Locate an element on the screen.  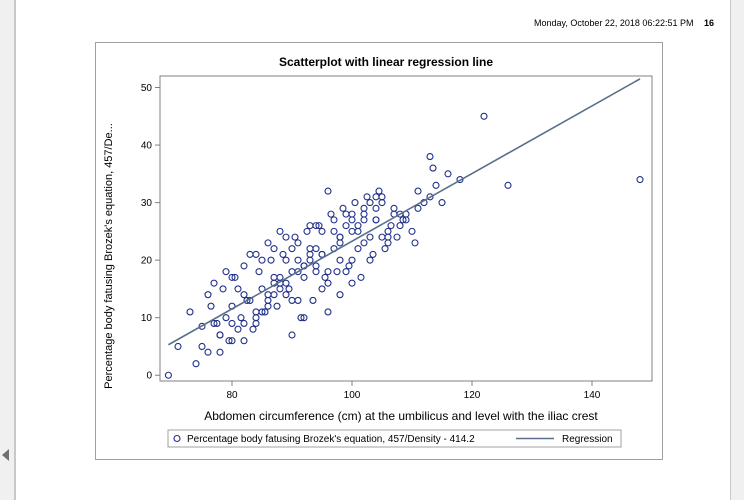
timestamp: Monday, October 22, 2018 06:22:51 PM is located at coordinates (614, 23).